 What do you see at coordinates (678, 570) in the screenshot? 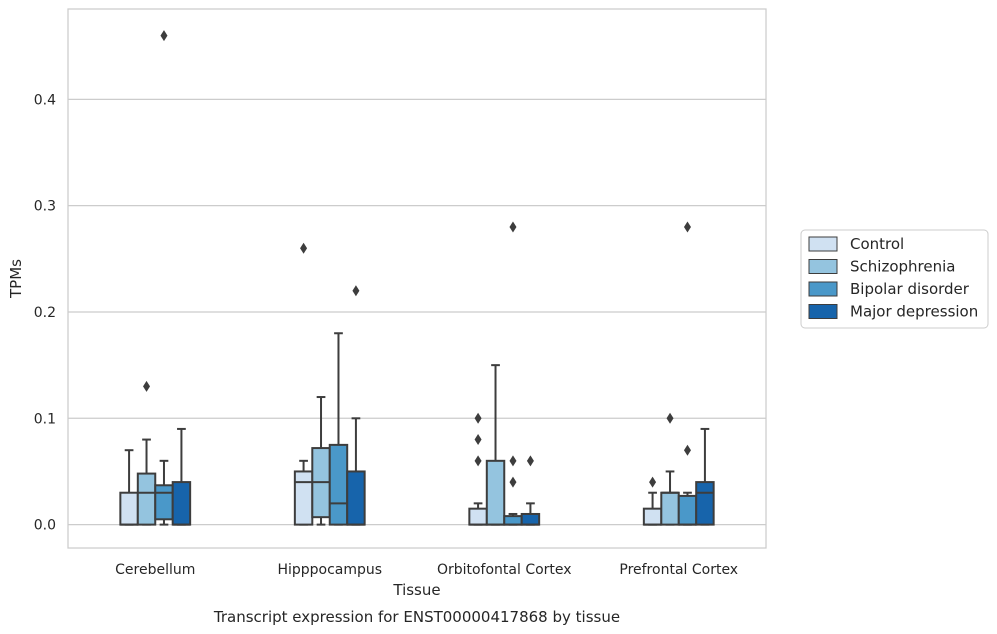
I see `x-tick-label: Prefrontal Cortex` at bounding box center [678, 570].